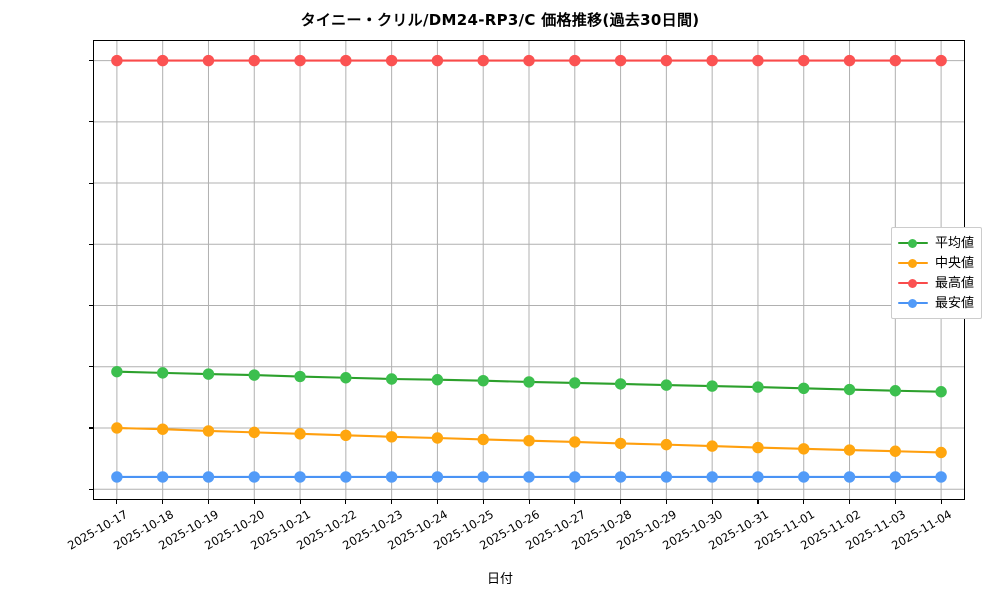 The image size is (1000, 600). Describe the element at coordinates (922, 530) in the screenshot. I see `x-tick-label: 2025-11-04` at that location.